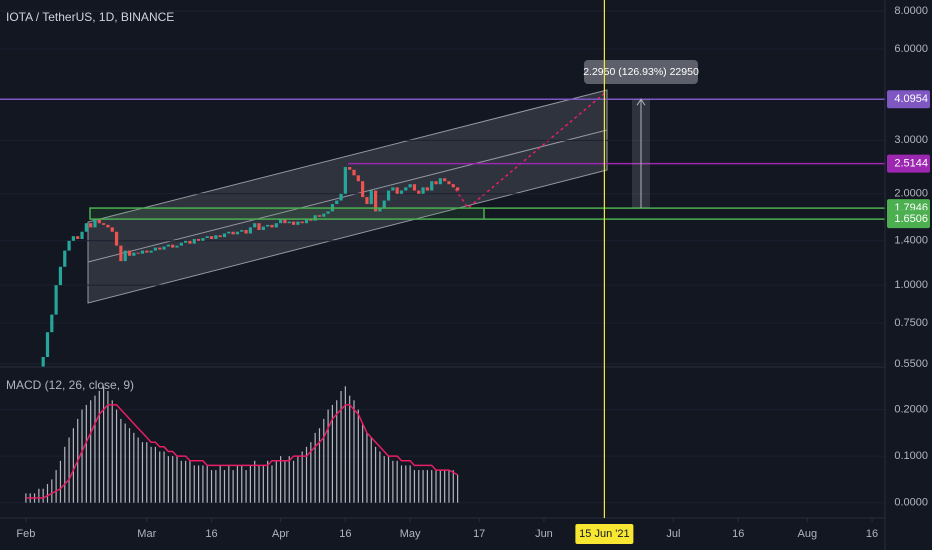 The width and height of the screenshot is (932, 550). Describe the element at coordinates (911, 140) in the screenshot. I see `y-tick-label: 3.0000` at that location.